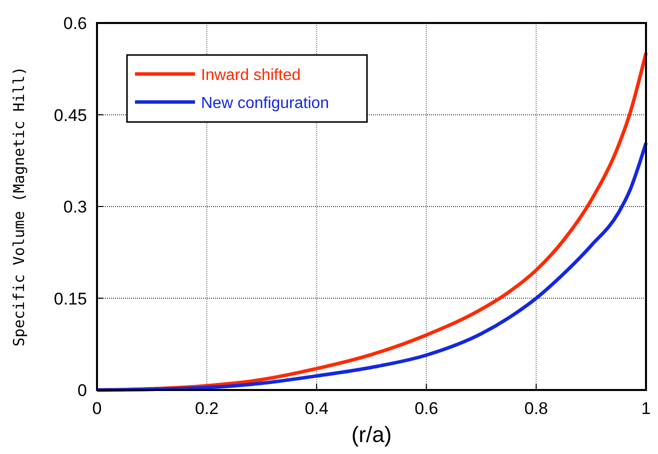 The image size is (658, 454). Describe the element at coordinates (75, 207) in the screenshot. I see `y-tick-label: 0.3` at that location.